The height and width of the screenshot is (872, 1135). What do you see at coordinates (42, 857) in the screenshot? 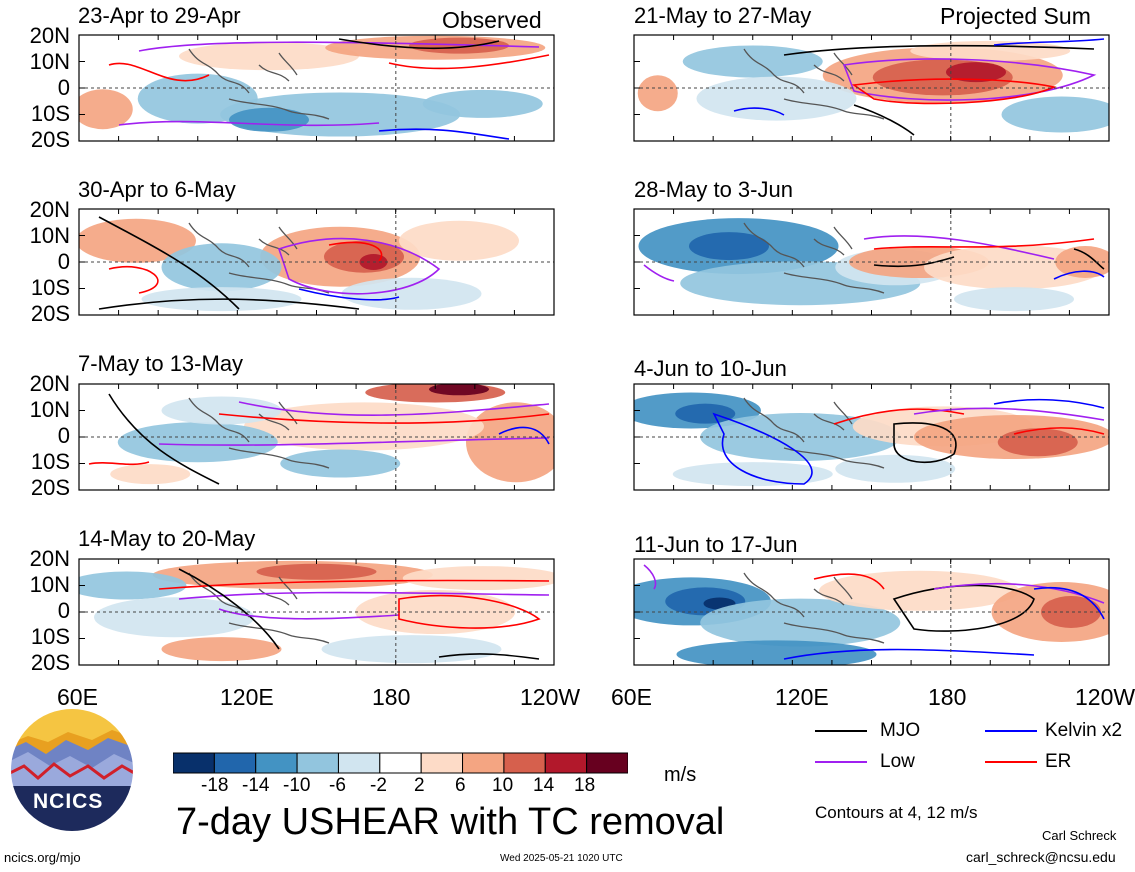
I see `footer-url: ncics.org/mjo` at bounding box center [42, 857].